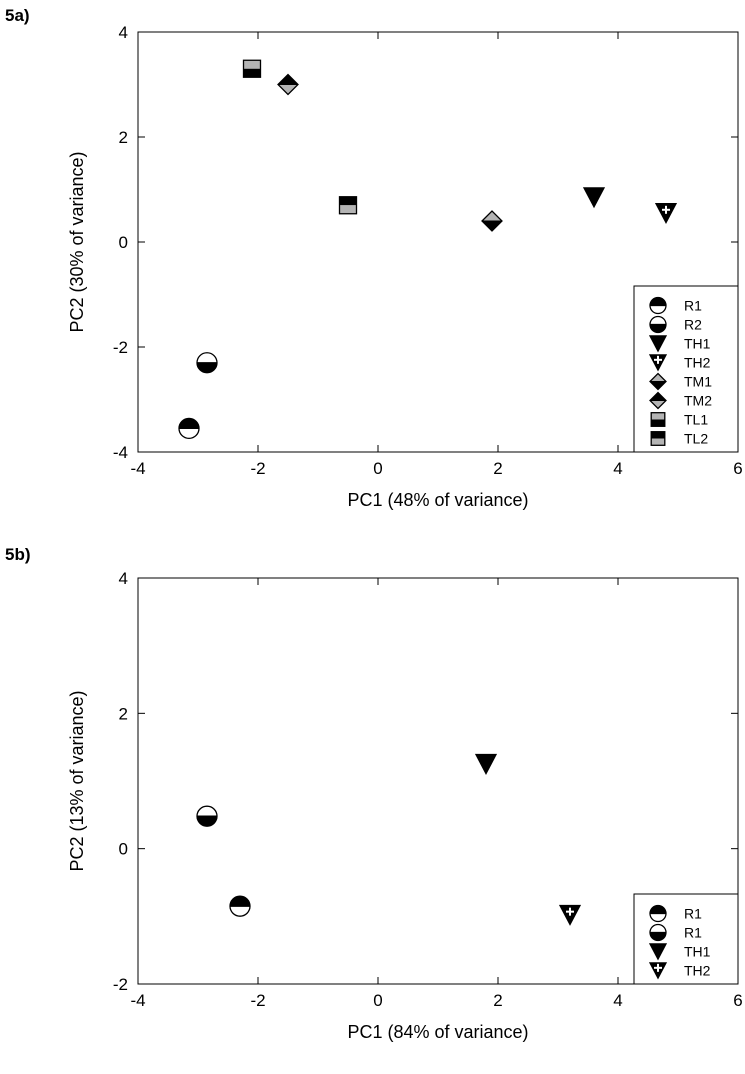 The image size is (745, 1074). What do you see at coordinates (492, 221) in the screenshot?
I see `data-point-tm1` at bounding box center [492, 221].